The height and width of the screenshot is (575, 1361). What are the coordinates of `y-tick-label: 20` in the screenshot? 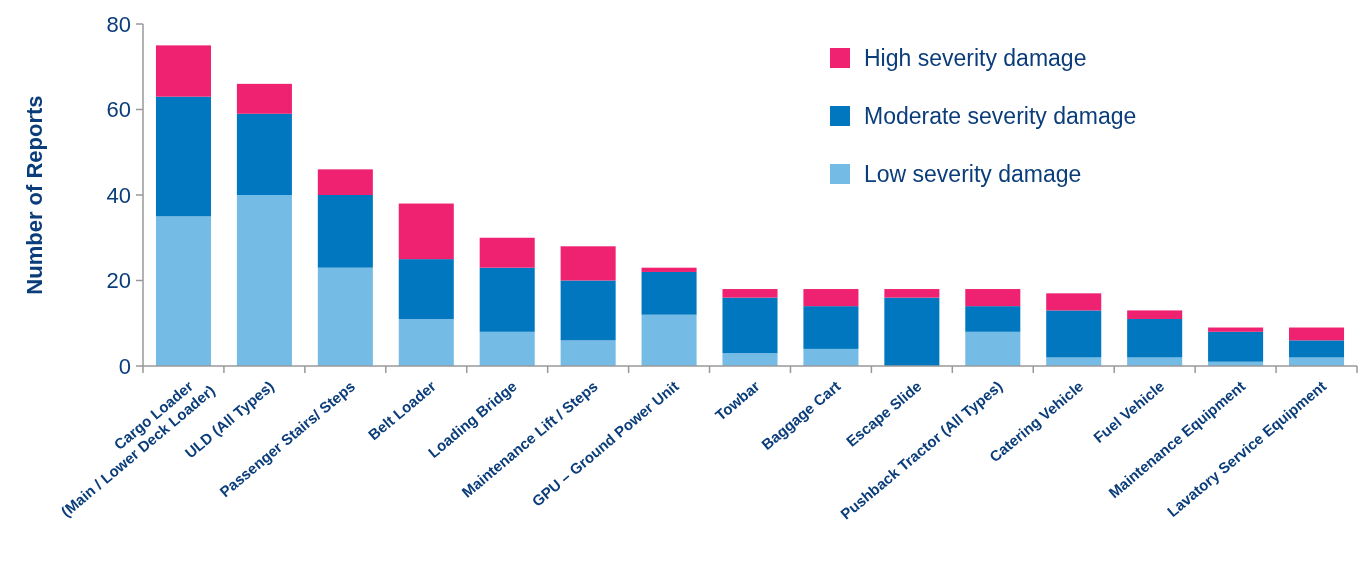 It's located at (118, 281).